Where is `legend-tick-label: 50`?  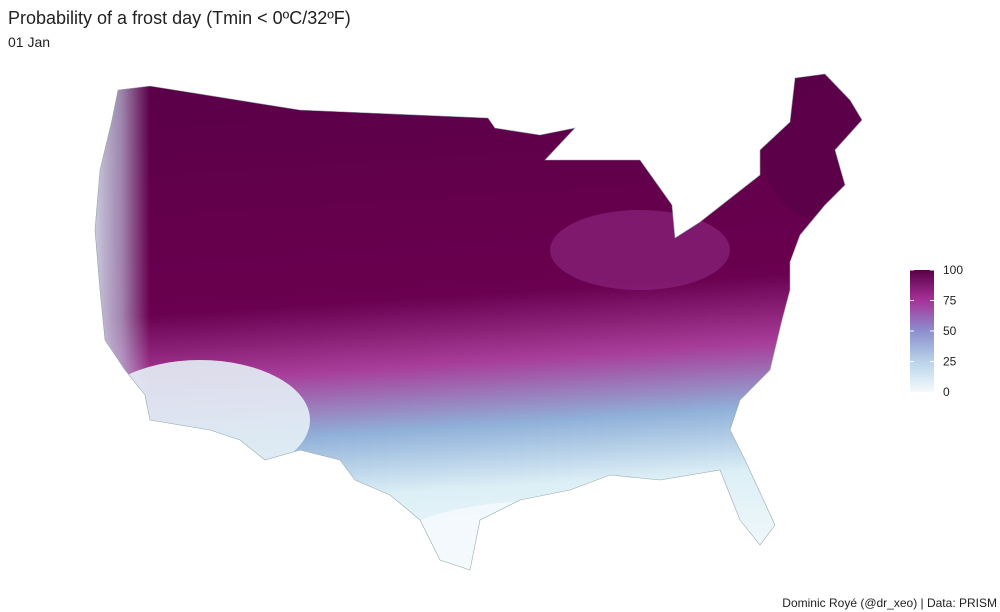 legend-tick-label: 50 is located at coordinates (950, 331).